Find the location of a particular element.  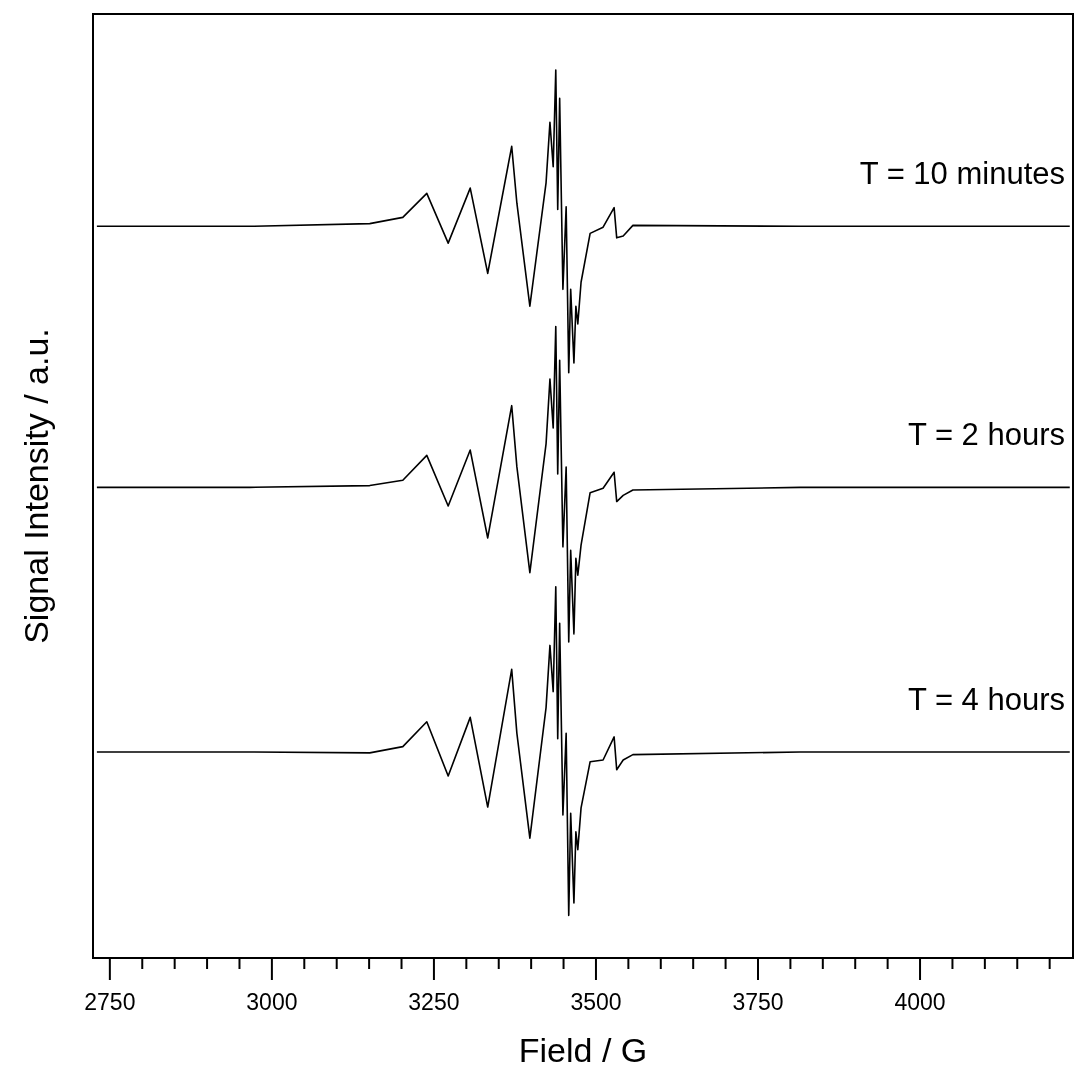

y-axis-title: Signal Intensity / a.u. is located at coordinates (36, 486).